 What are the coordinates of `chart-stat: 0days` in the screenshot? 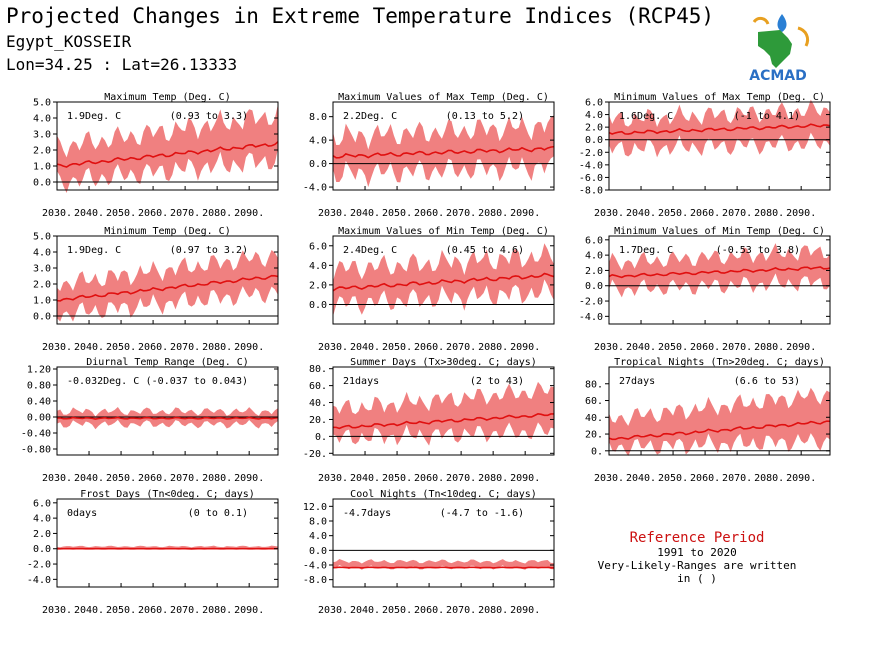 It's located at (82, 513).